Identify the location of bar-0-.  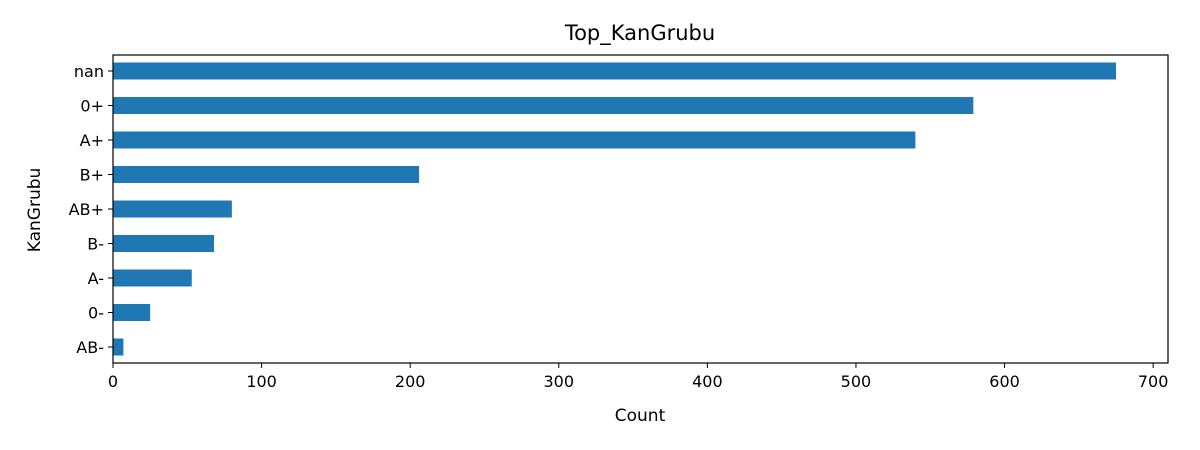
(132, 312).